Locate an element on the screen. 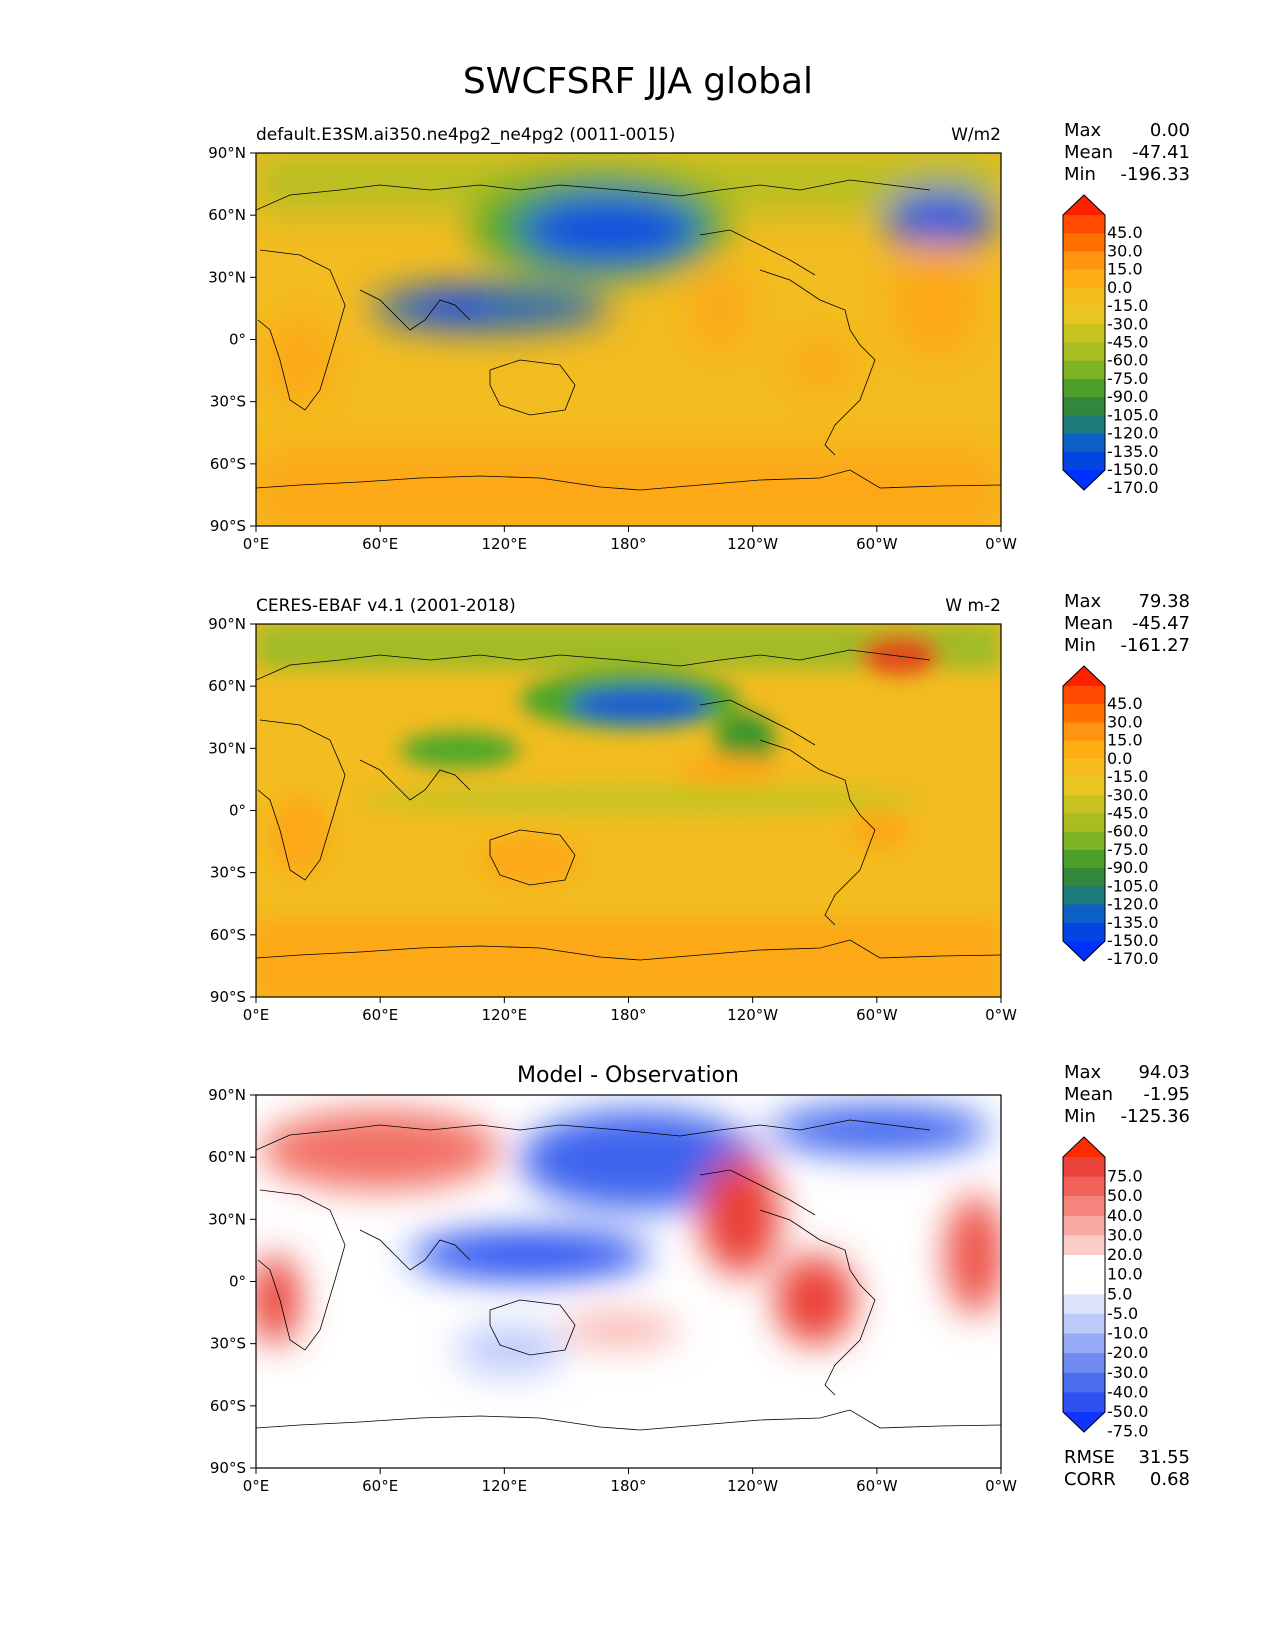  stat-value: -196.33 is located at coordinates (1155, 174).